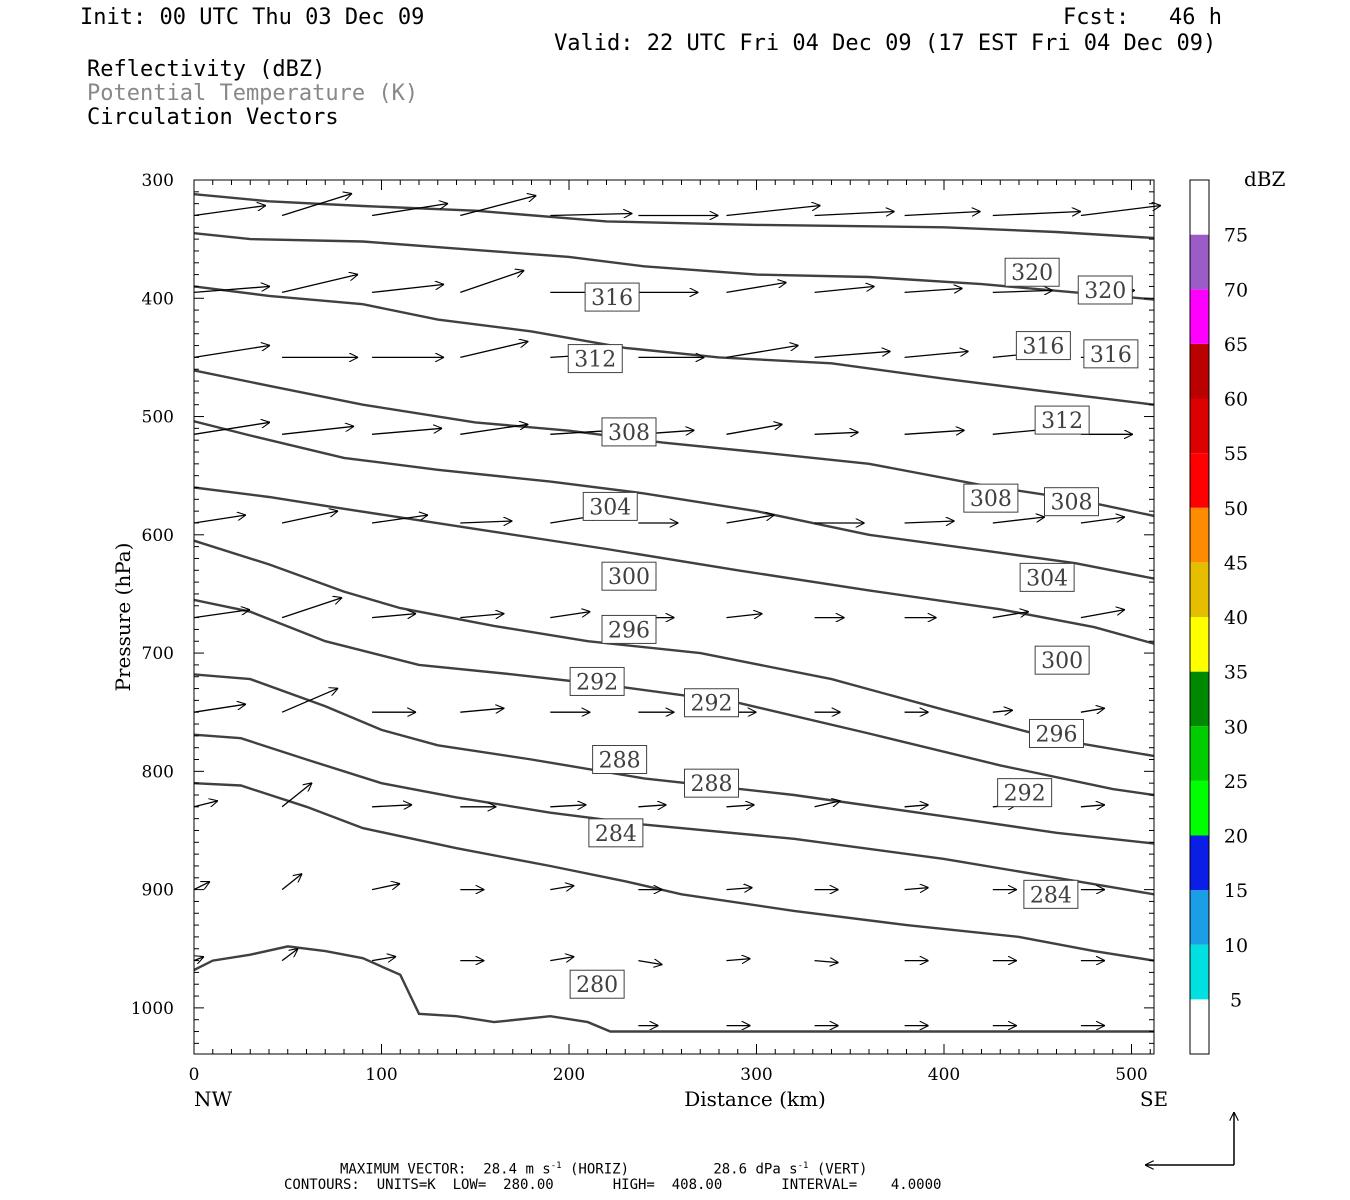 This screenshot has width=1350, height=1200. What do you see at coordinates (1236, 454) in the screenshot?
I see `colorbar-tick-label: 55` at bounding box center [1236, 454].